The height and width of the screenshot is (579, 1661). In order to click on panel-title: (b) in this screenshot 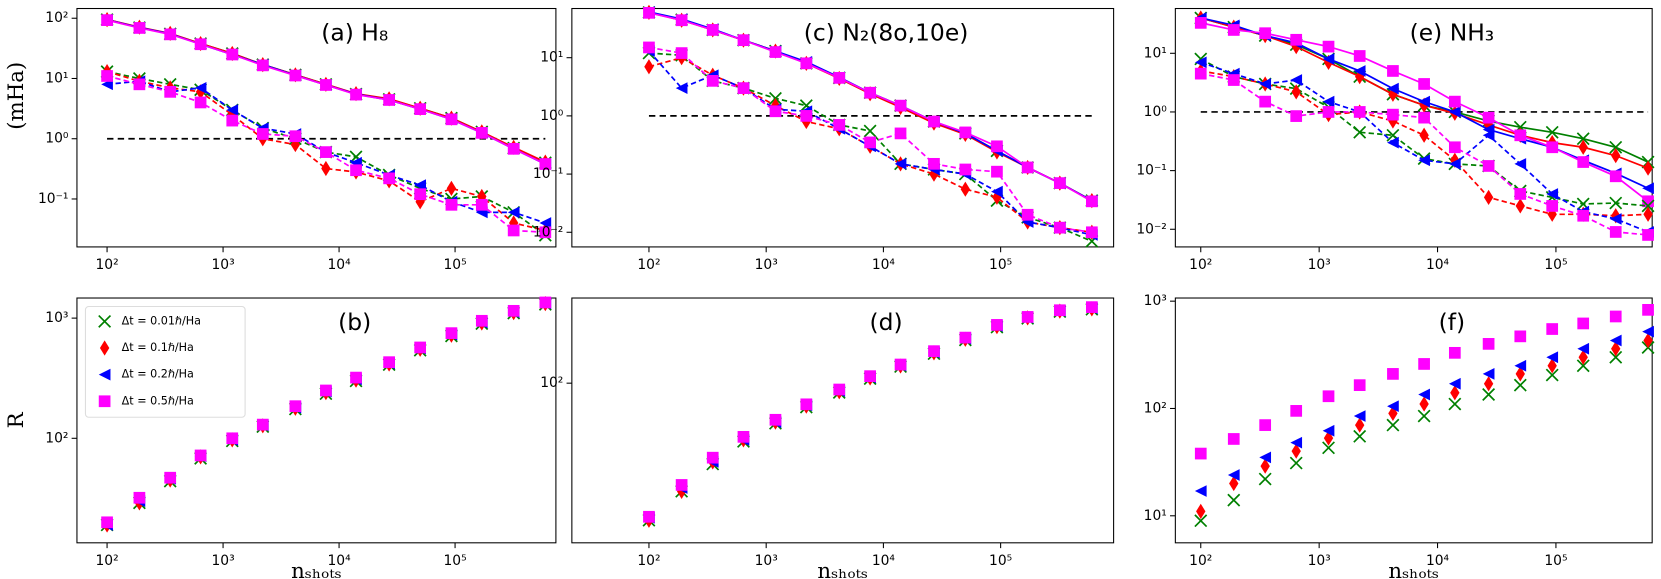, I will do `click(354, 322)`.